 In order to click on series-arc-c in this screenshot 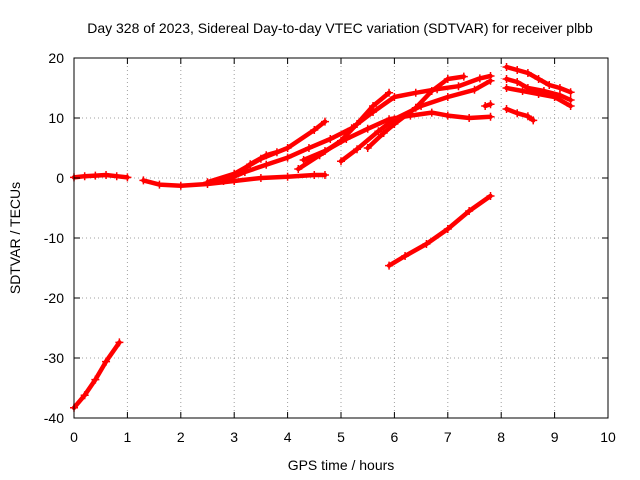, I will do `click(234, 180)`.